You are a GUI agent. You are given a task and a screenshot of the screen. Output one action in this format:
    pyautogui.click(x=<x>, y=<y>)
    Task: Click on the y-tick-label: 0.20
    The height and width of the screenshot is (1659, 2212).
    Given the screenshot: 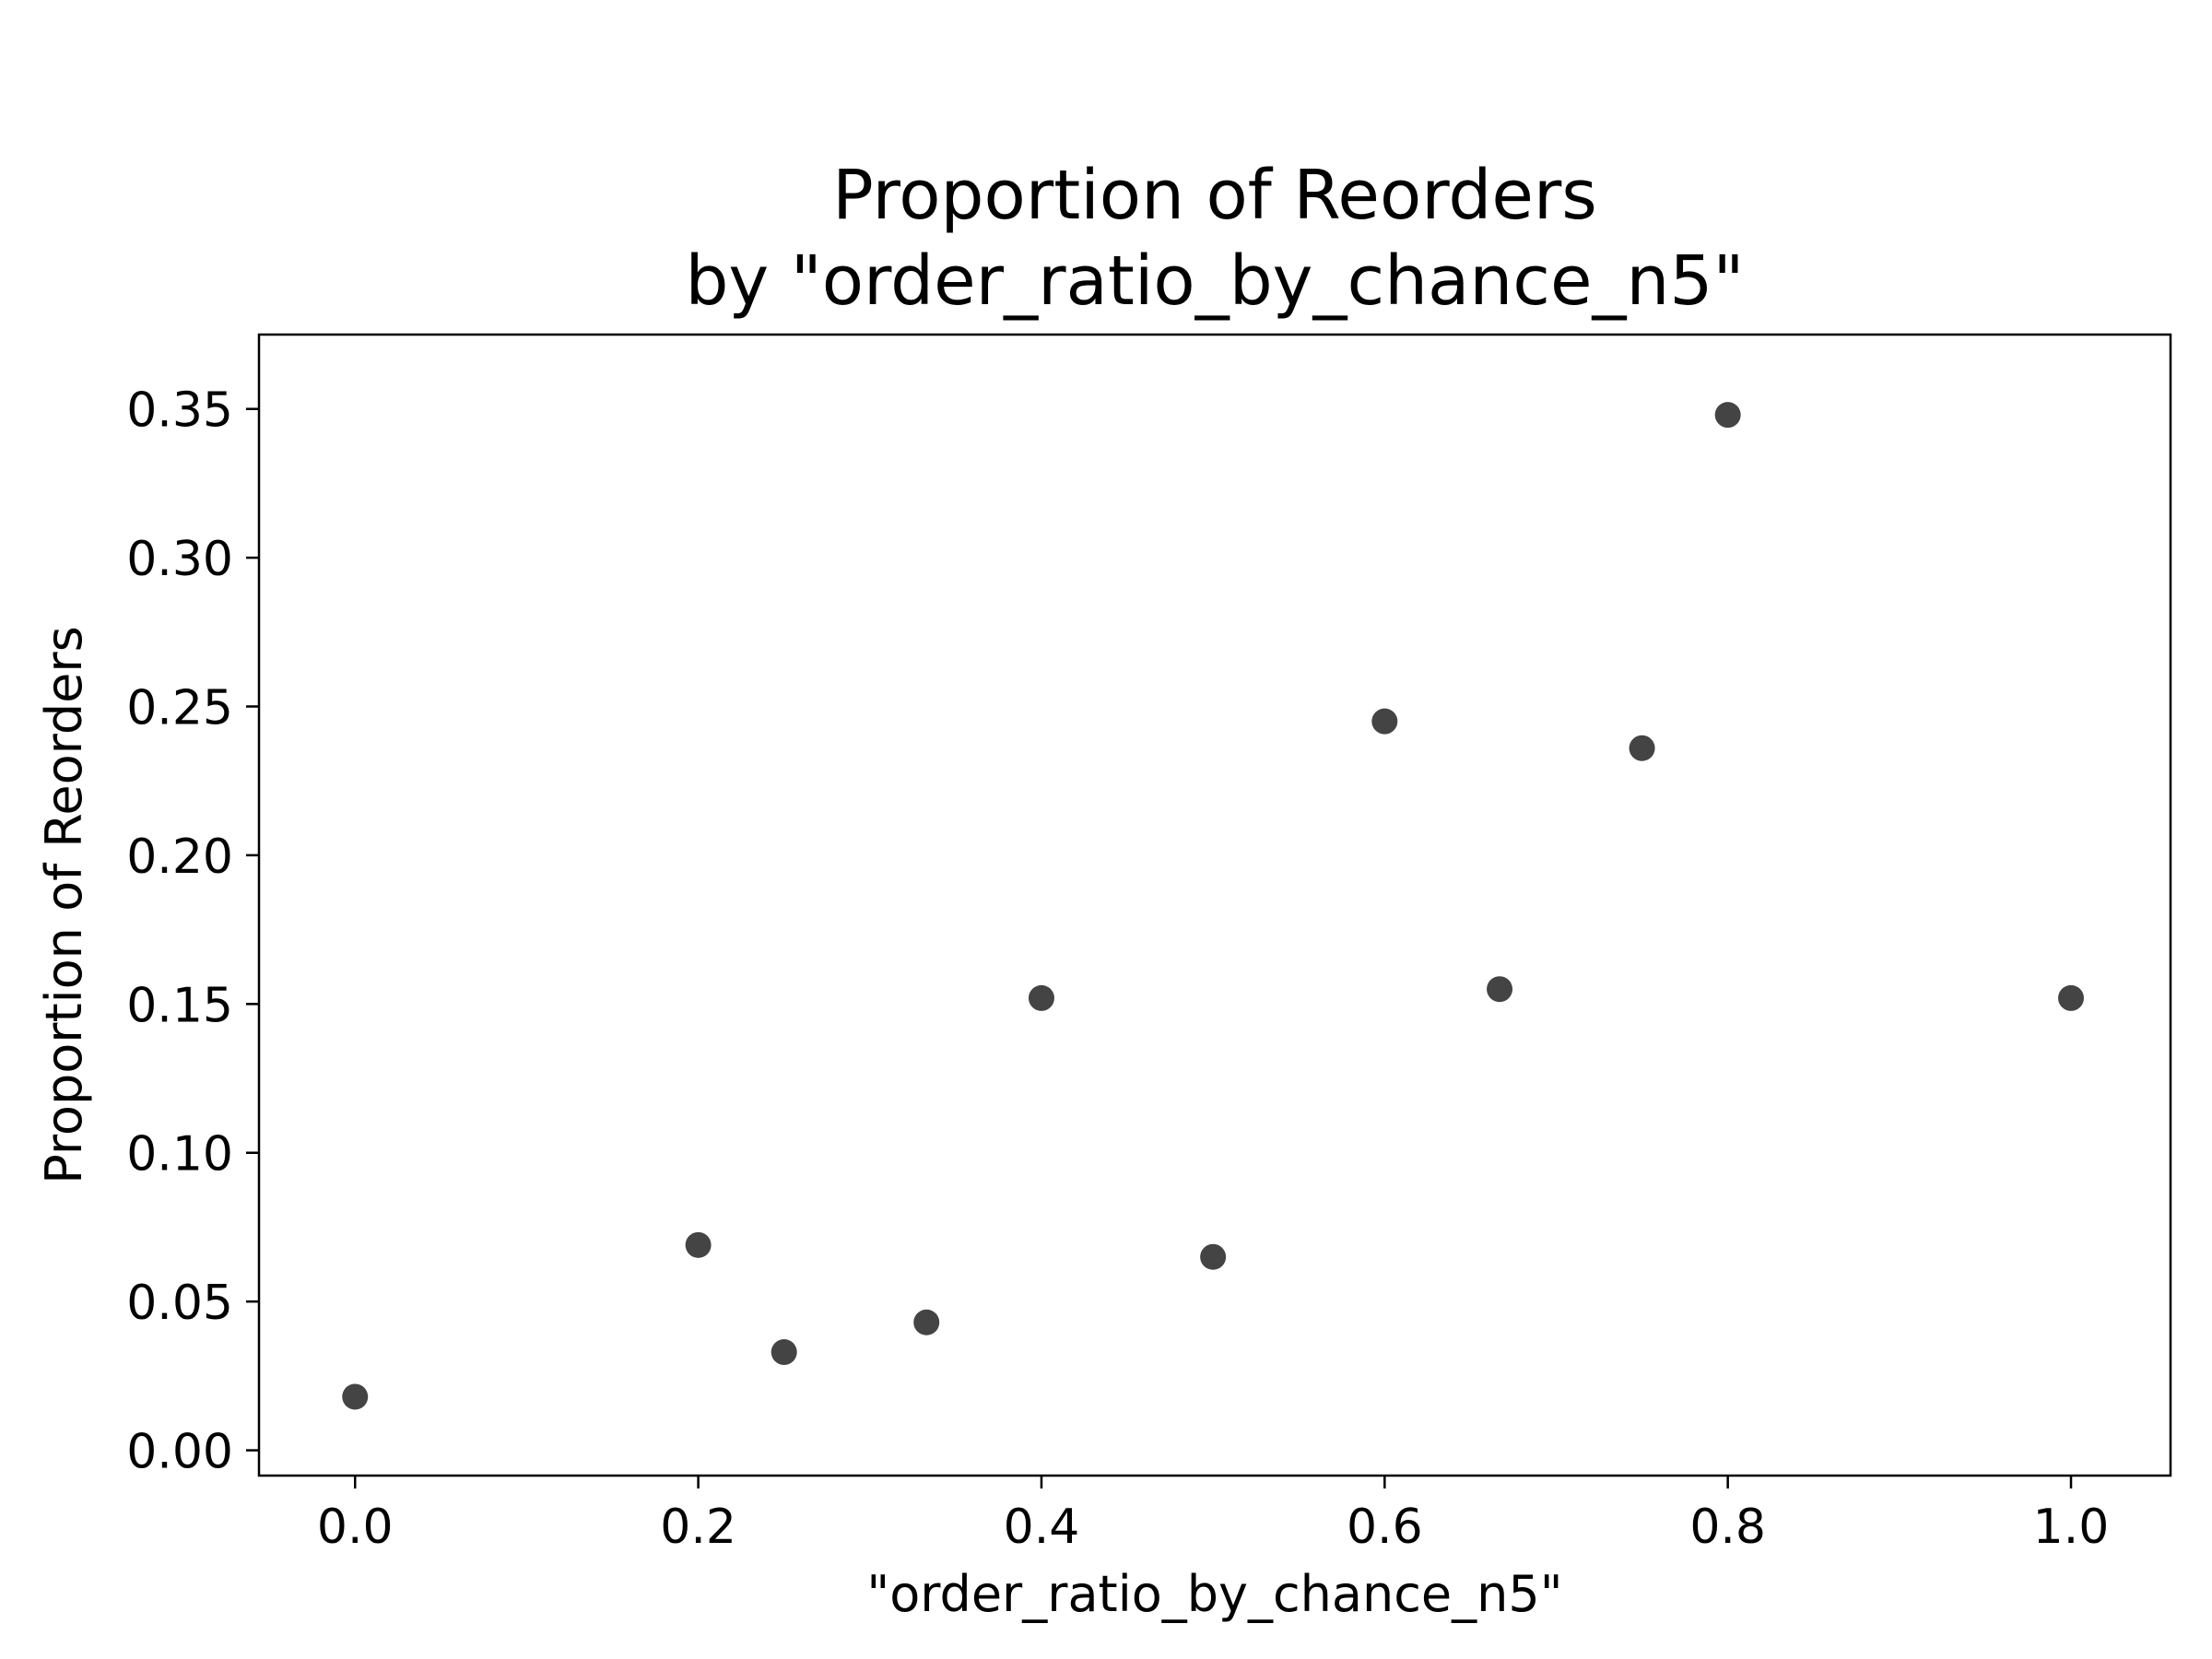 What is the action you would take?
    pyautogui.click(x=179, y=857)
    